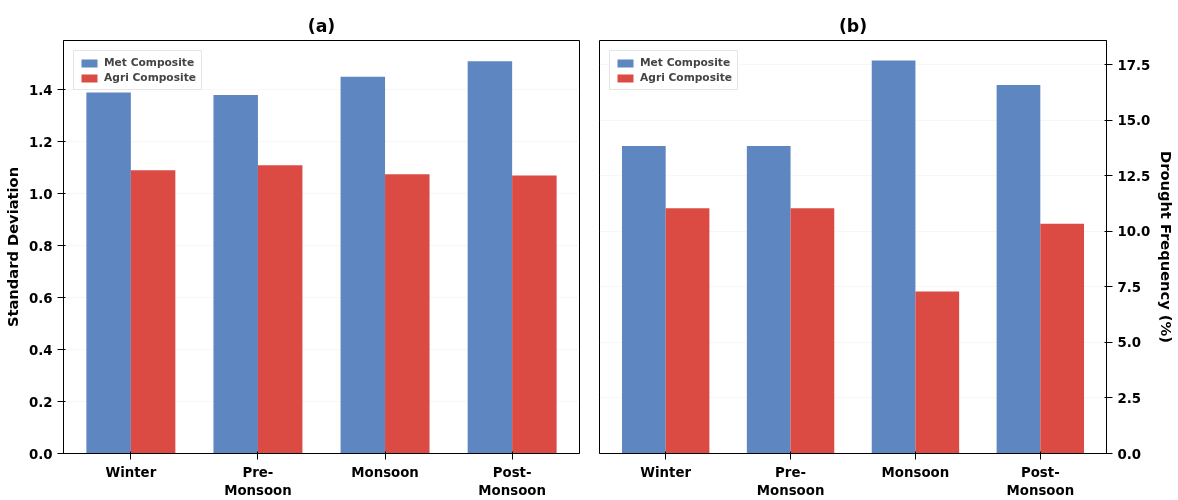 The image size is (1178, 500). Describe the element at coordinates (1134, 232) in the screenshot. I see `y2-tick-label: 10.0` at that location.